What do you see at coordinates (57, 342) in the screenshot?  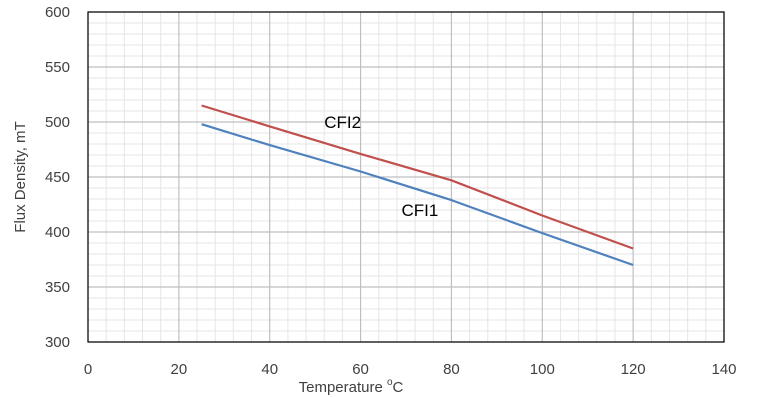 I see `y-tick-label: 300` at bounding box center [57, 342].